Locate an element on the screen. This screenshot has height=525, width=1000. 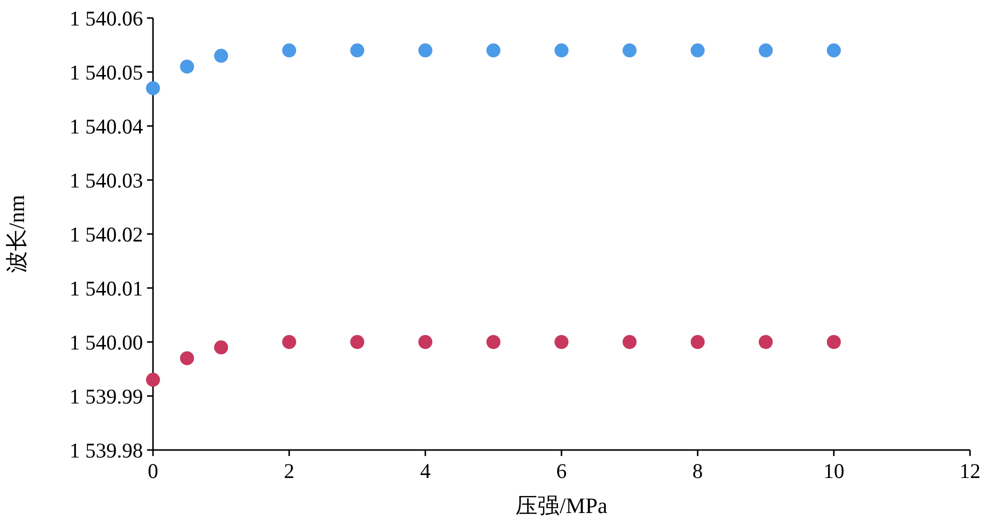
y-tick-label: 1 540.01 is located at coordinates (106, 288).